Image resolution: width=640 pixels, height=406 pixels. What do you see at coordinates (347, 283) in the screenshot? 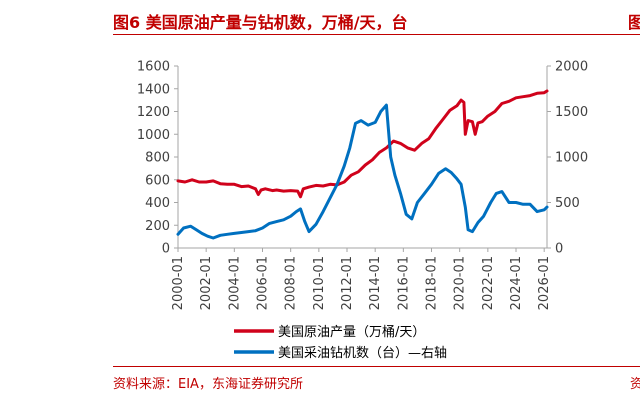
I see `x-tick-label: 2012-01` at bounding box center [347, 283].